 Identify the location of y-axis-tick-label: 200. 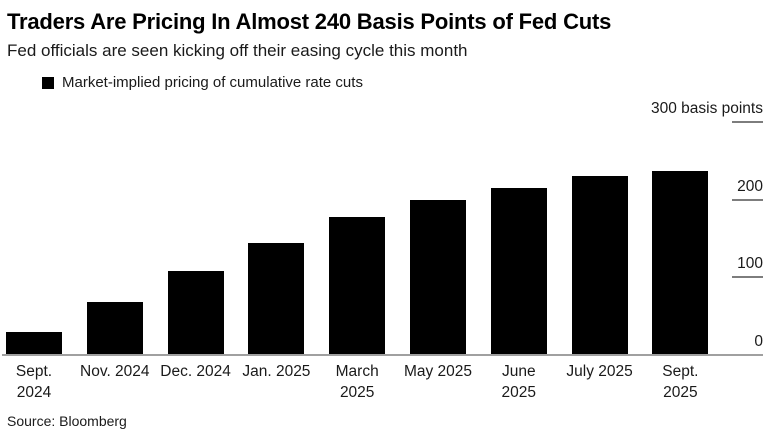
(750, 186).